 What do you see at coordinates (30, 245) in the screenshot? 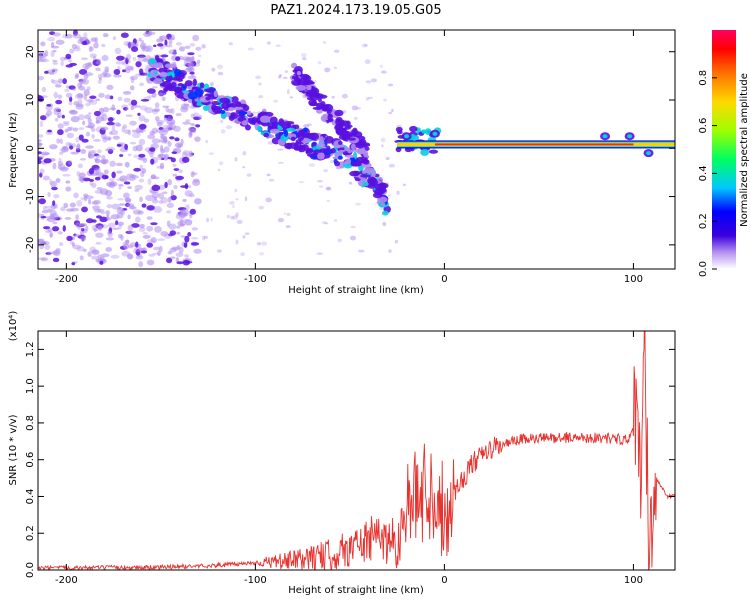
I see `spectrogram-y-tick-label: -20` at bounding box center [30, 245].